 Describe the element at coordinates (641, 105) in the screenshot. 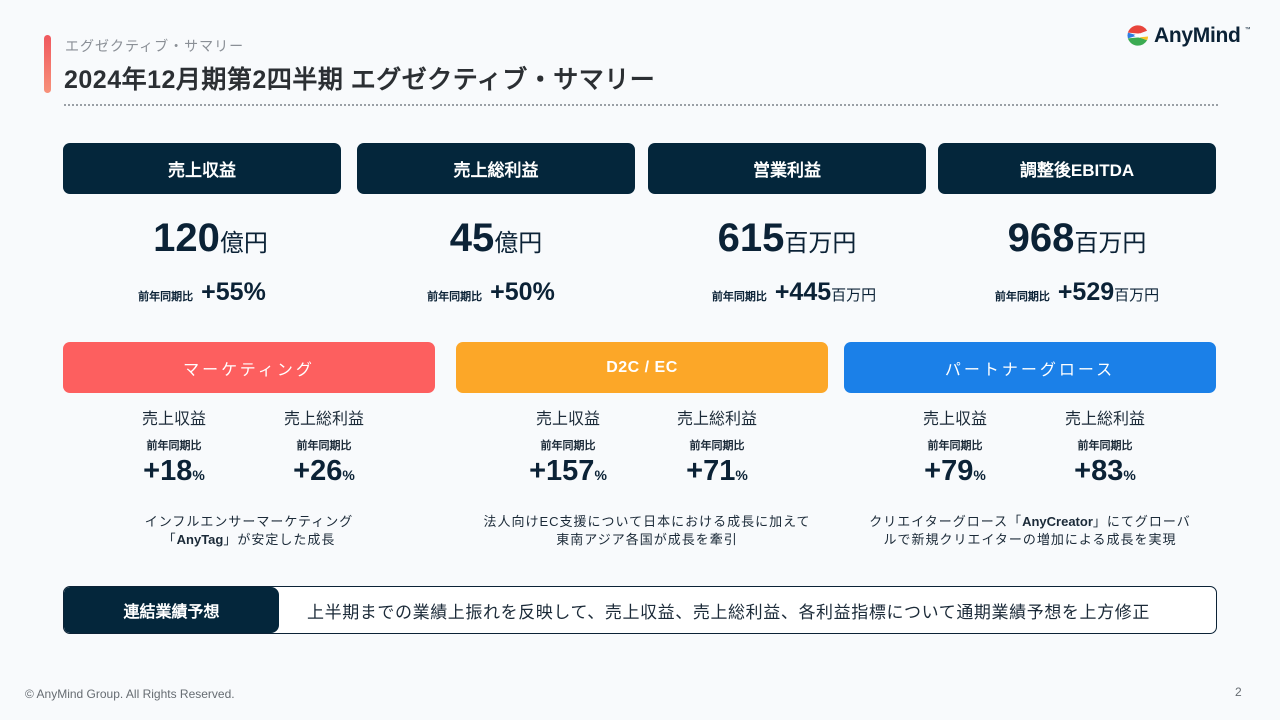

I see `dotted-divider` at that location.